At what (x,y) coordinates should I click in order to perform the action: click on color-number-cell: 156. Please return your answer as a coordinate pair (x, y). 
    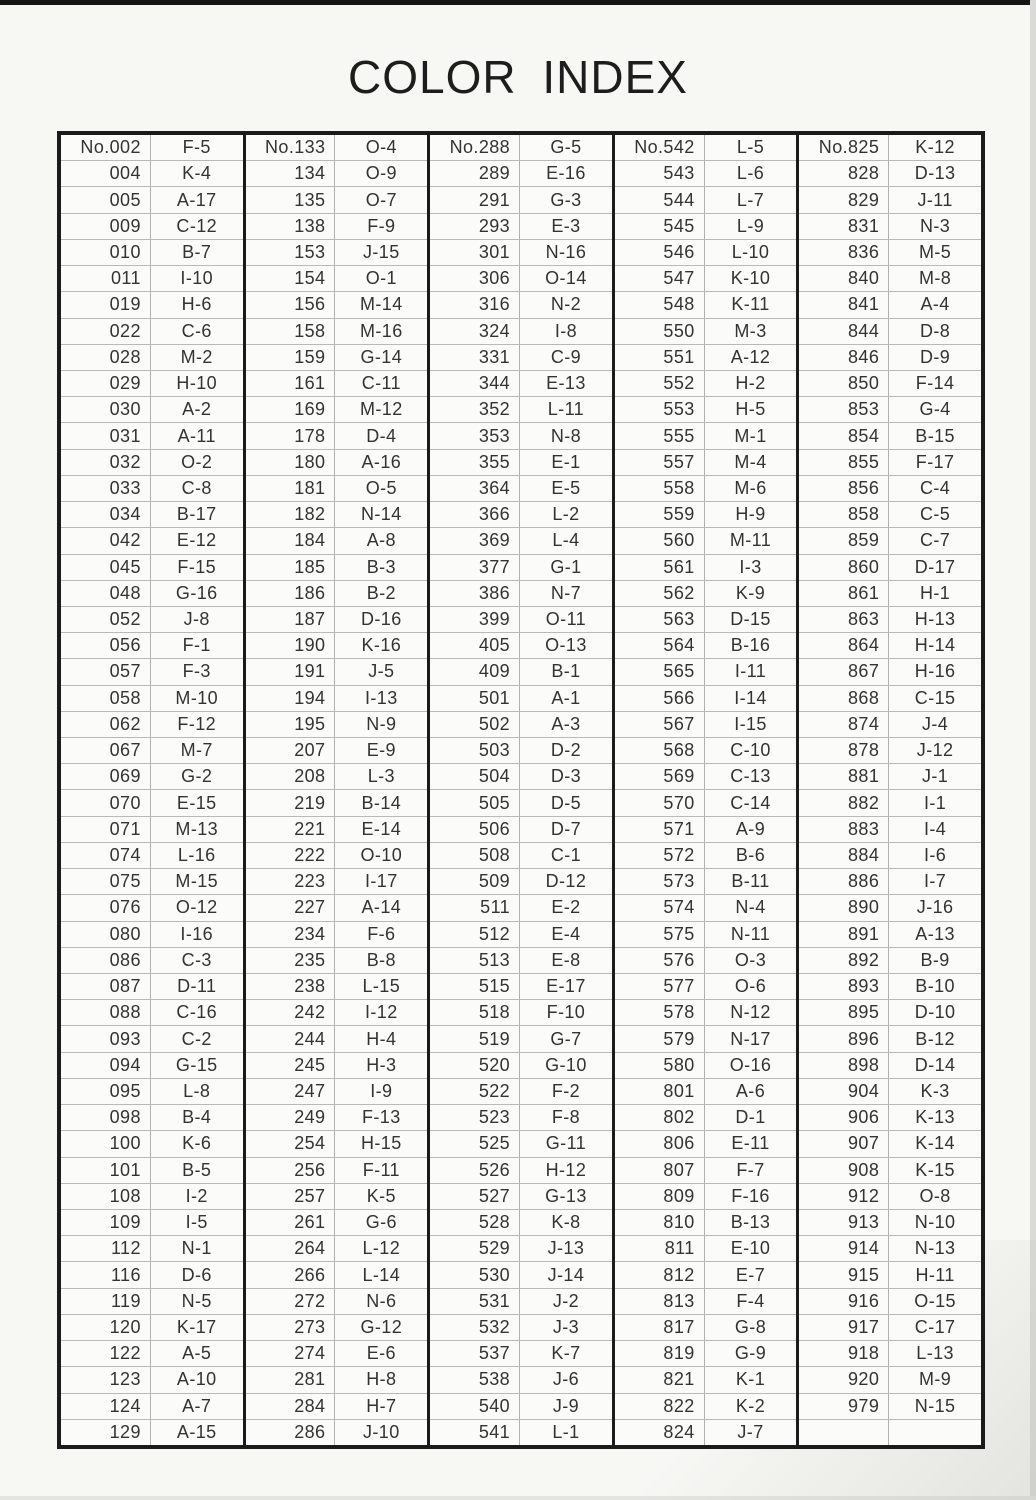
    Looking at the image, I should click on (291, 305).